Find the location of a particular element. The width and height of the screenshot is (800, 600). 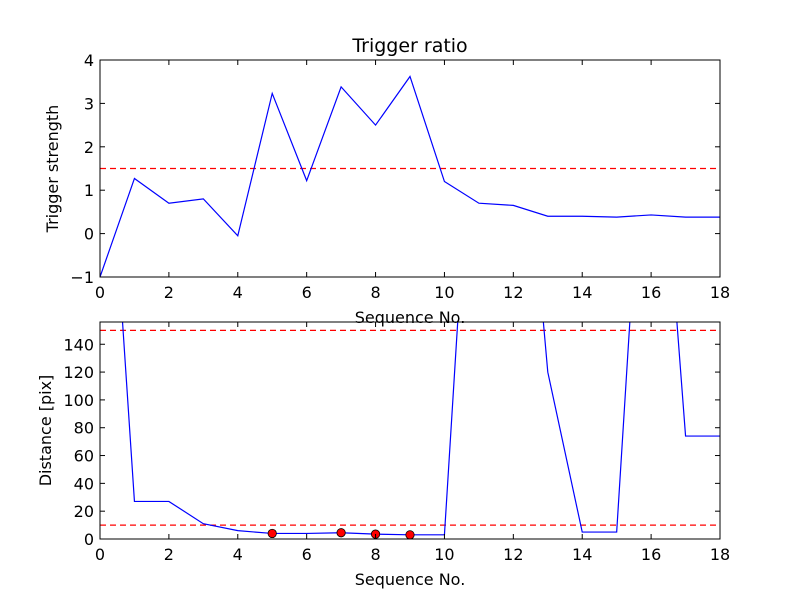

y-tick-label: −1 is located at coordinates (82, 277).